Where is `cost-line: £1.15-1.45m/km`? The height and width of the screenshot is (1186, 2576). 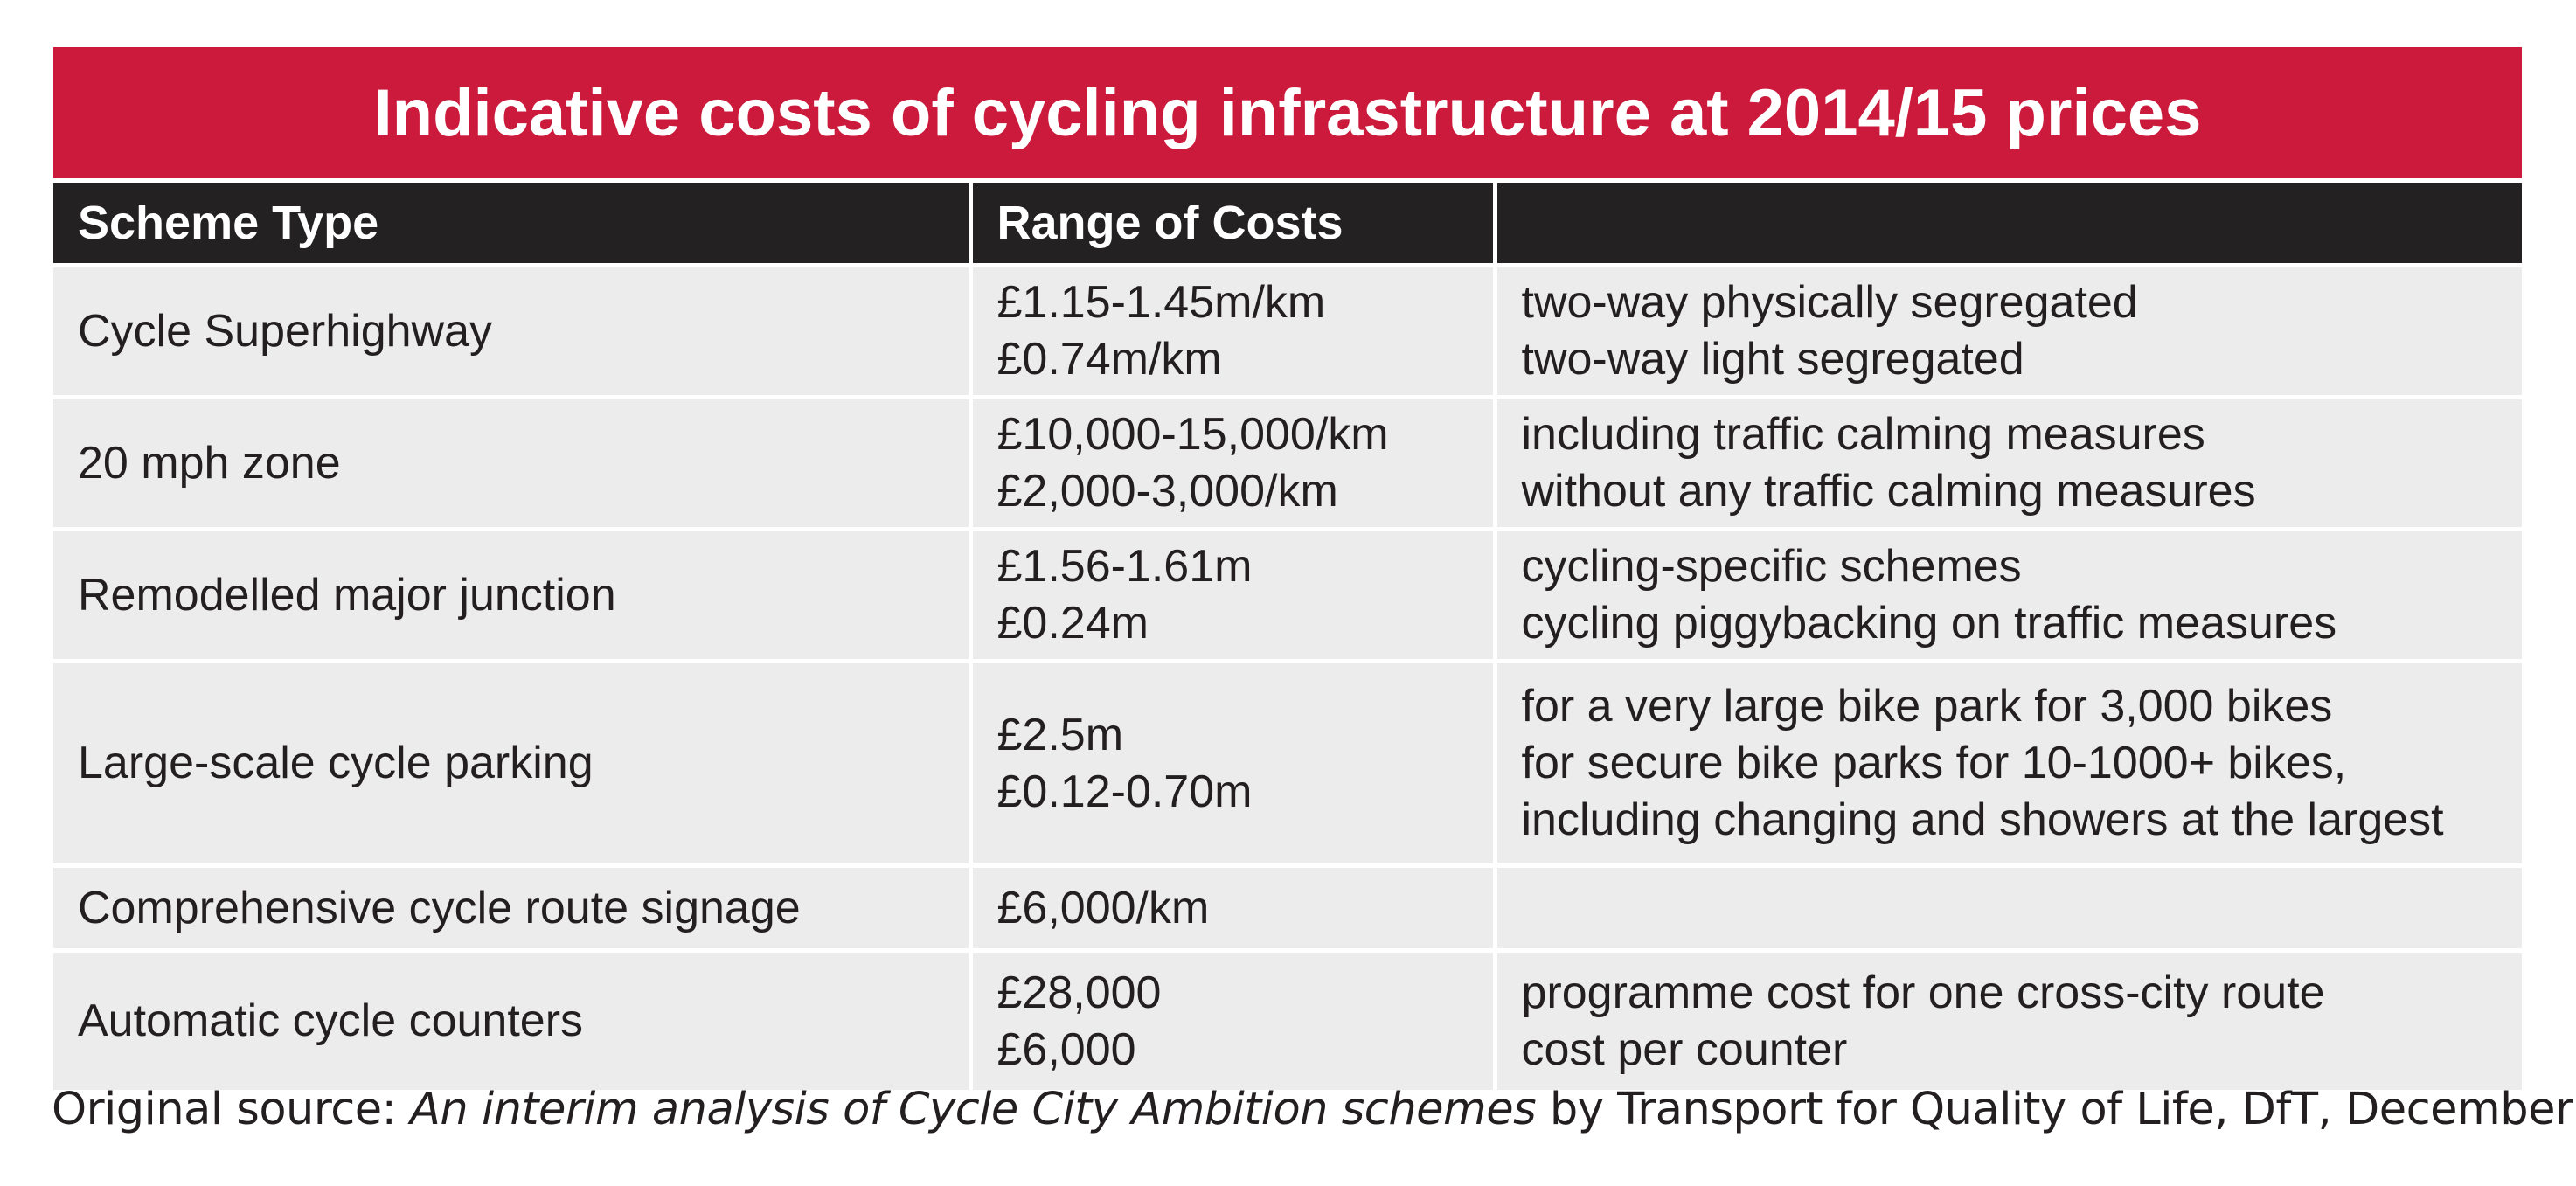
cost-line: £1.15-1.45m/km is located at coordinates (1161, 302).